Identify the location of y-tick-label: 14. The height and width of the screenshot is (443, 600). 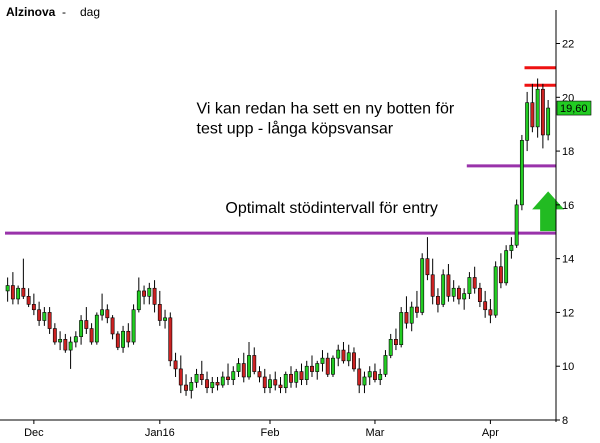
(568, 260).